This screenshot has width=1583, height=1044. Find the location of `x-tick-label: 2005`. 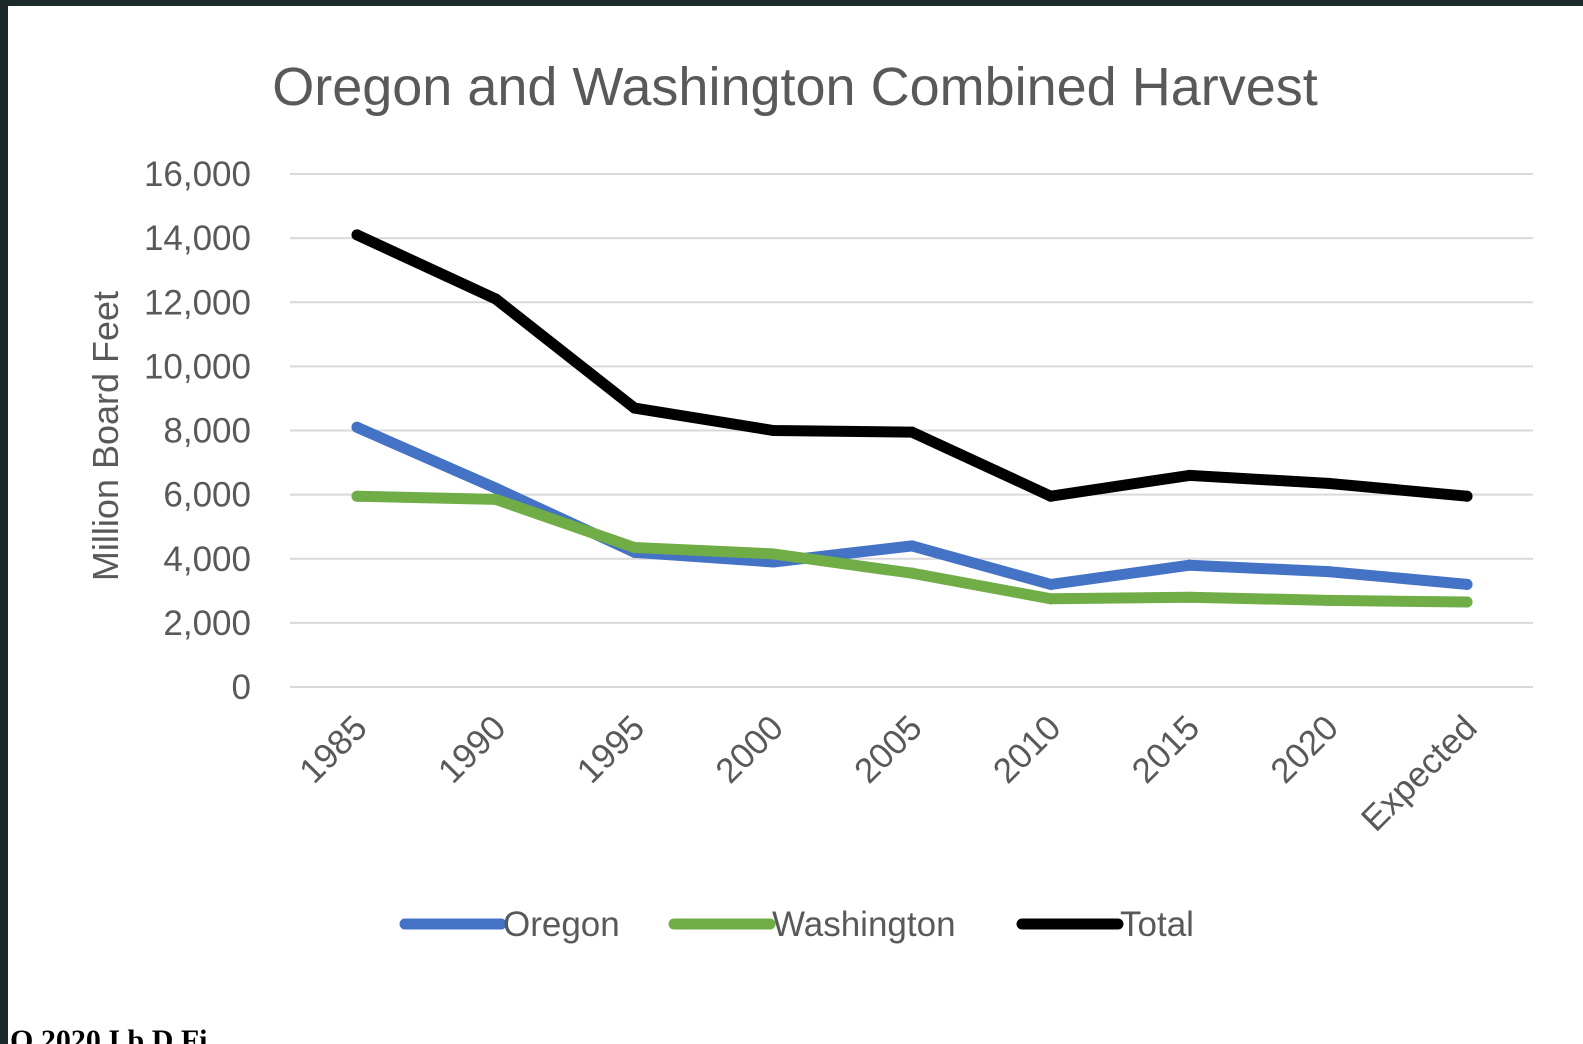

x-tick-label: 2005 is located at coordinates (888, 749).